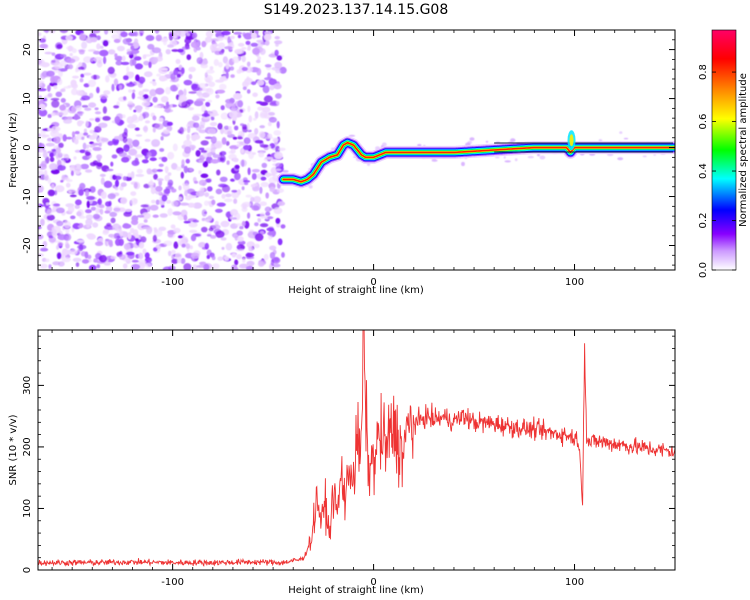 The height and width of the screenshot is (600, 750). I want to click on snr-x-tick-label: 100, so click(574, 582).